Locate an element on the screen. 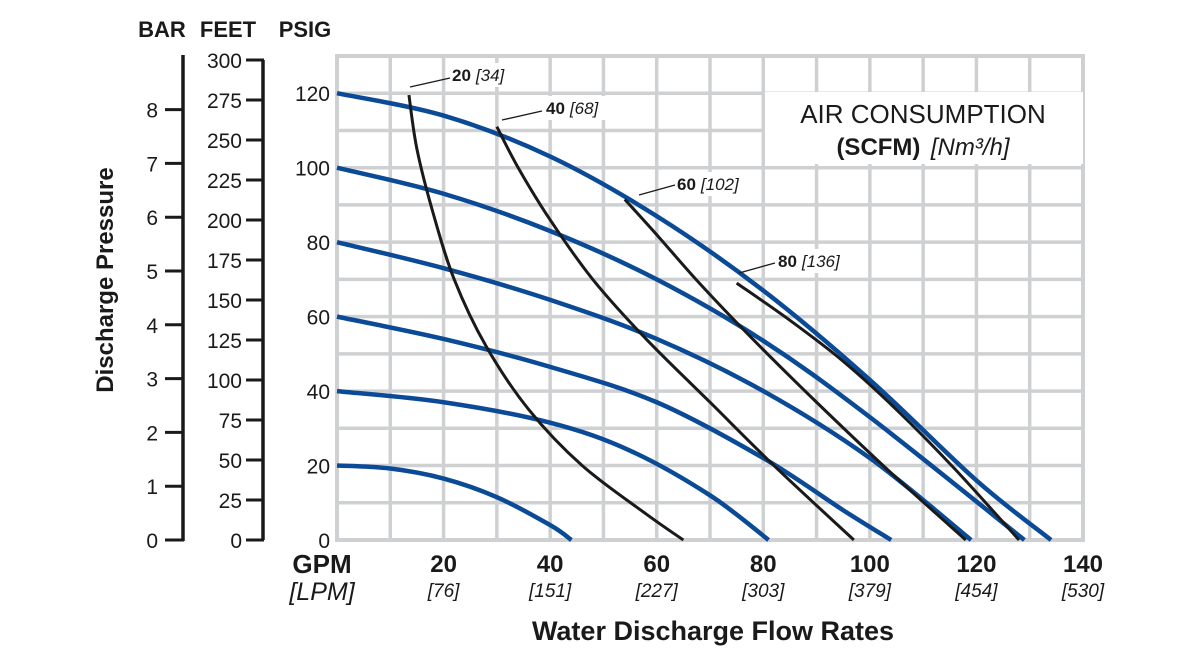  bar-tick-label: 5 is located at coordinates (152, 272).